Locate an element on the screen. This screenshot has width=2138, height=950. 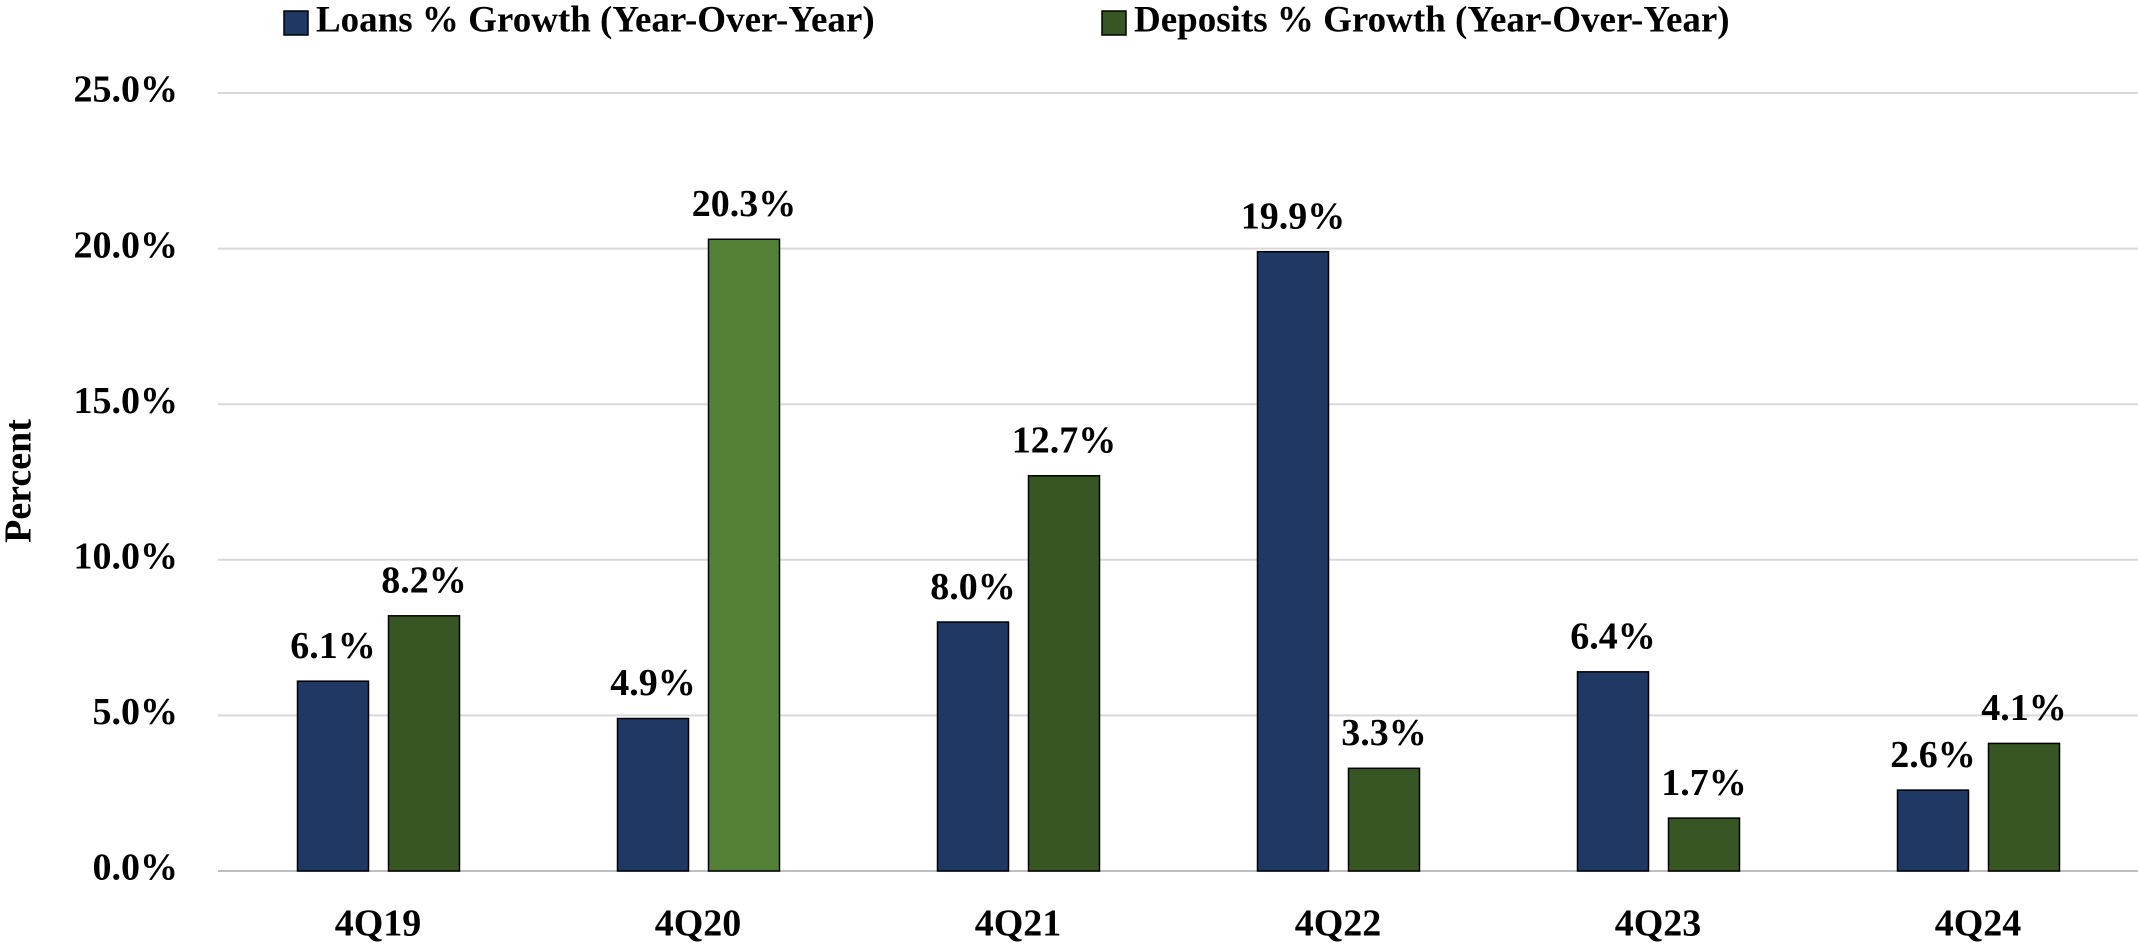
x-tick-label: 4Q21 is located at coordinates (1018, 924).